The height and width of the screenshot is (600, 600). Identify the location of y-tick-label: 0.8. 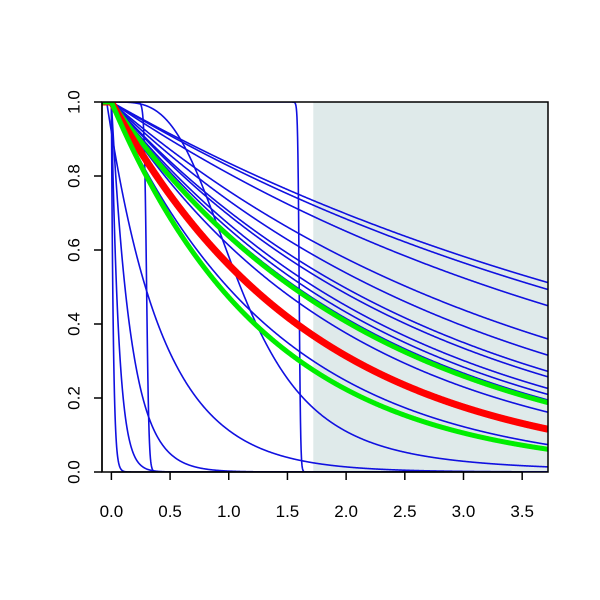
(74, 176).